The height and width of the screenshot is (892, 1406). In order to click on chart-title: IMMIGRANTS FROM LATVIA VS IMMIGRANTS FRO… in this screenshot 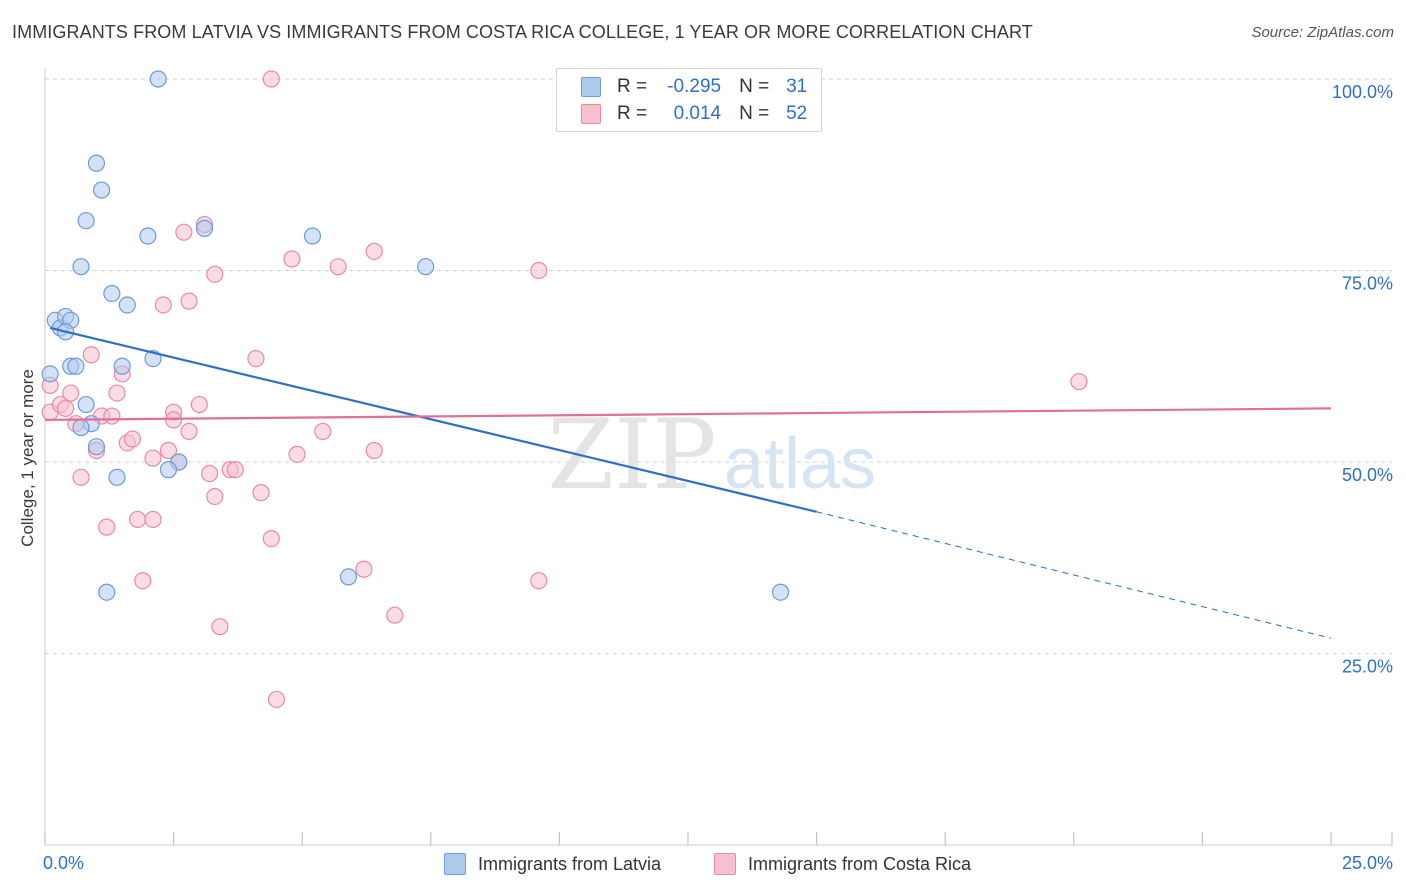, I will do `click(522, 32)`.